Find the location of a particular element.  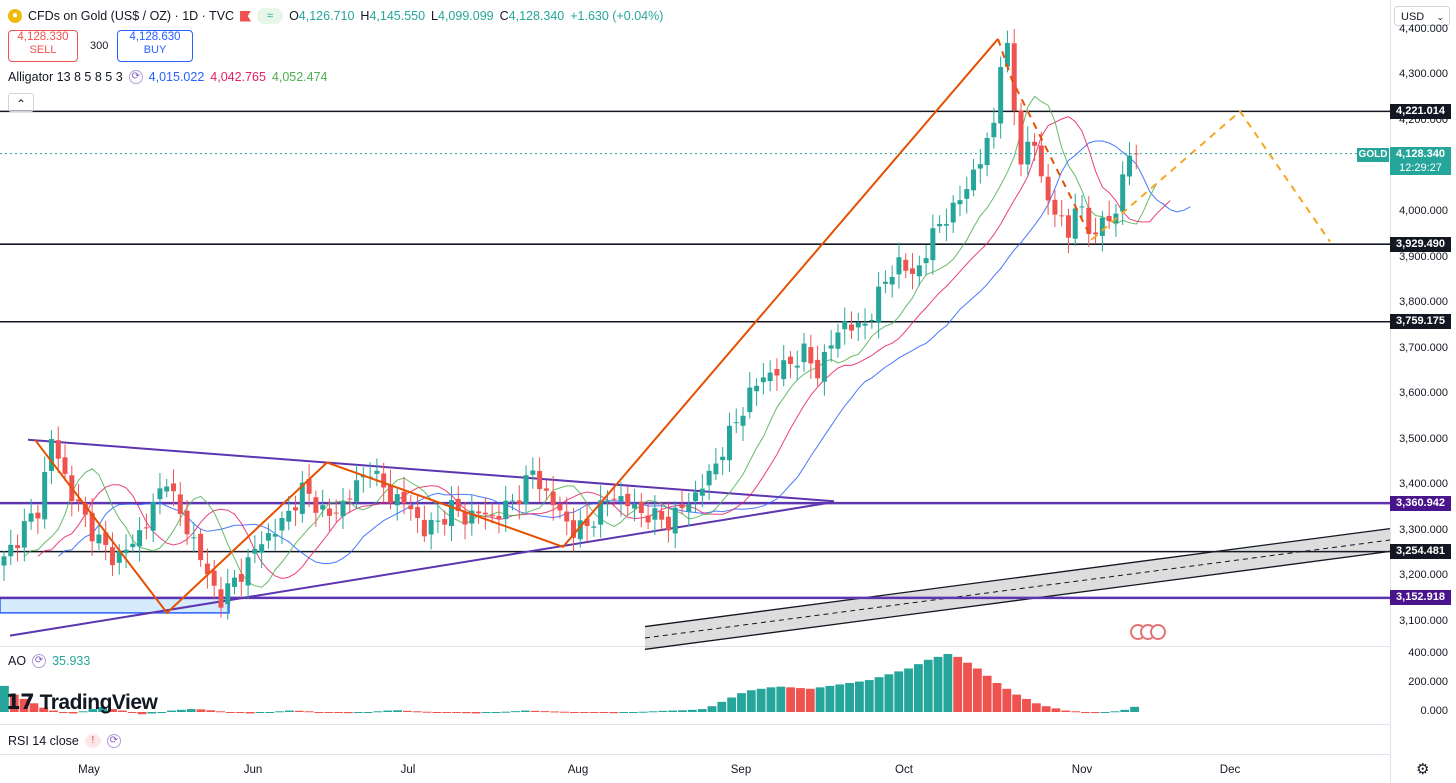

symbol-title: CFDs on Gold (US$ / OZ) · 1D · TVC is located at coordinates (131, 16).